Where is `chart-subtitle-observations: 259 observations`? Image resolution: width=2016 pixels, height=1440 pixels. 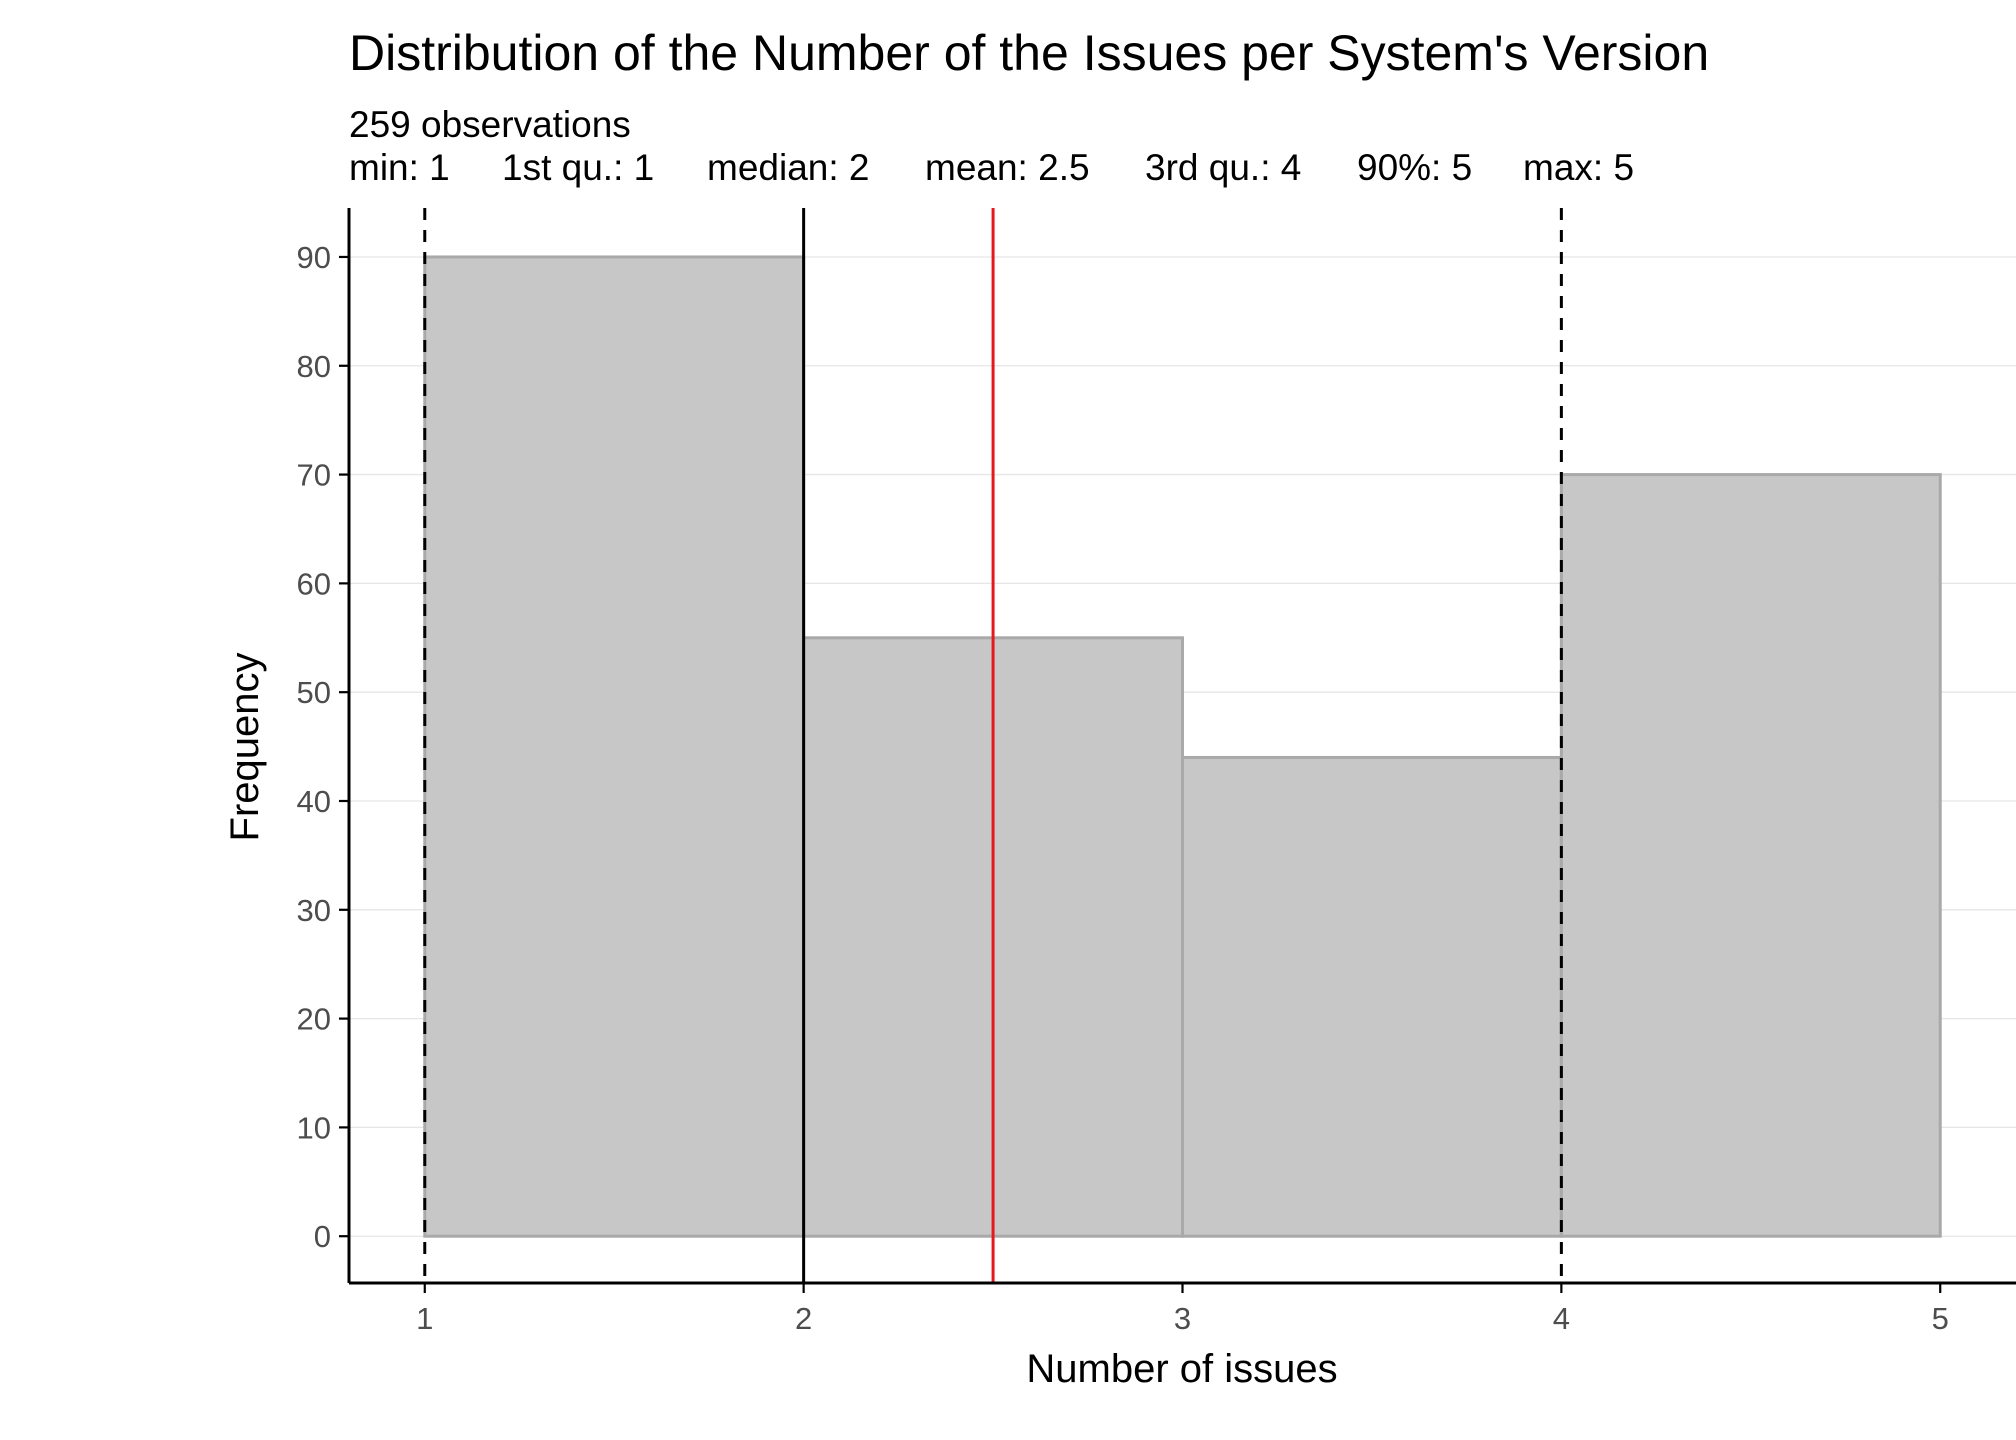 chart-subtitle-observations: 259 observations is located at coordinates (490, 124).